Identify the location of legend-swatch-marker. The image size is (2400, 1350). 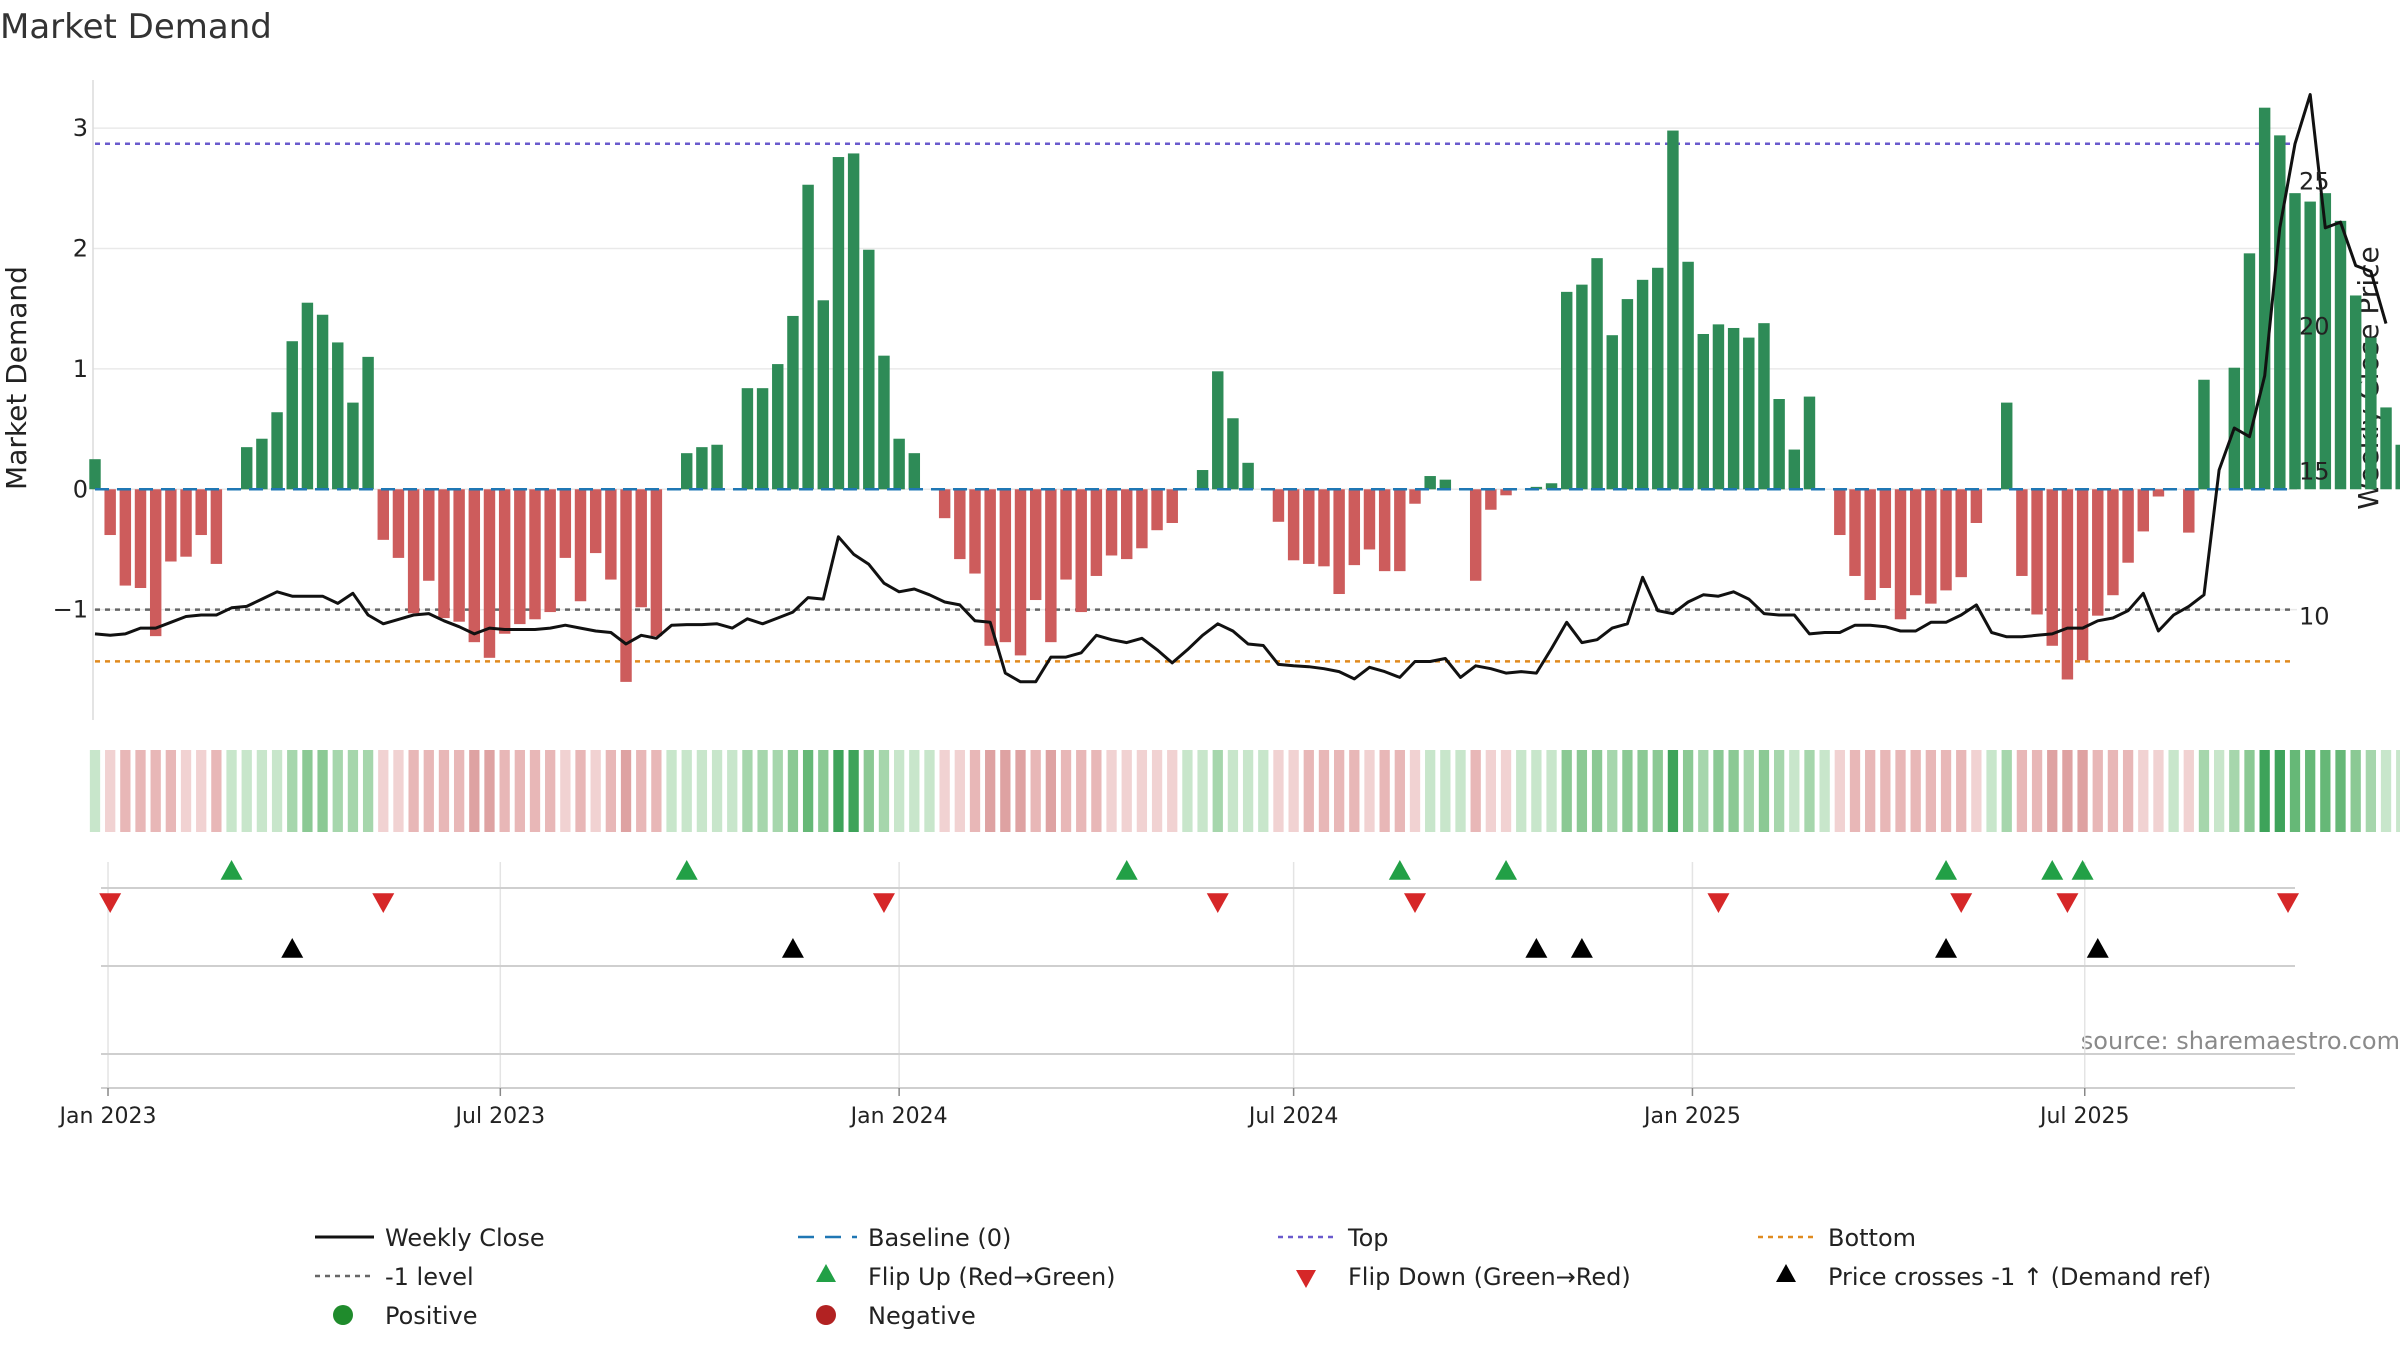
(1786, 1273).